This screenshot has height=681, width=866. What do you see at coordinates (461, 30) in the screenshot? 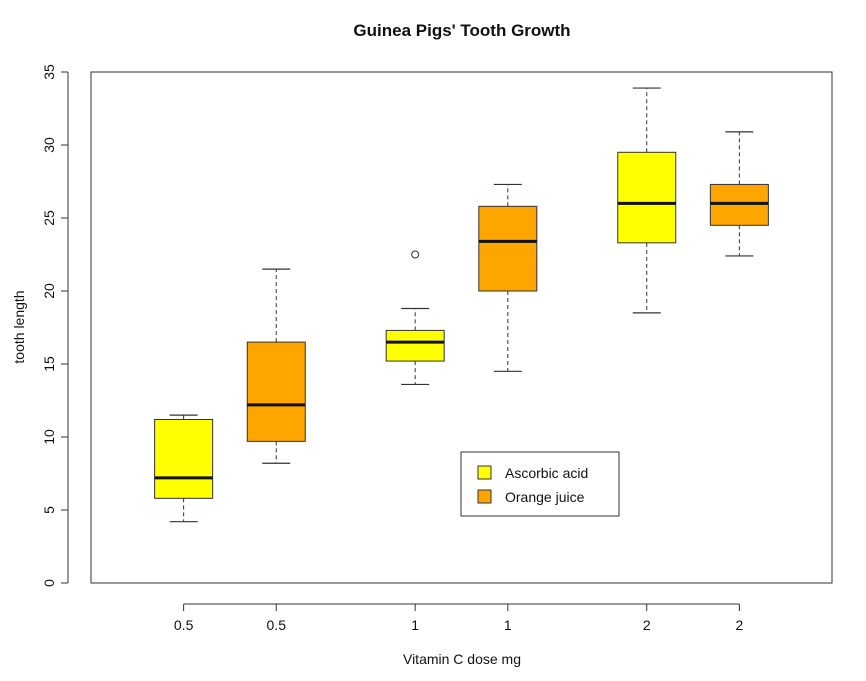
I see `chart-title: Guinea Pigs' Tooth Growth` at bounding box center [461, 30].